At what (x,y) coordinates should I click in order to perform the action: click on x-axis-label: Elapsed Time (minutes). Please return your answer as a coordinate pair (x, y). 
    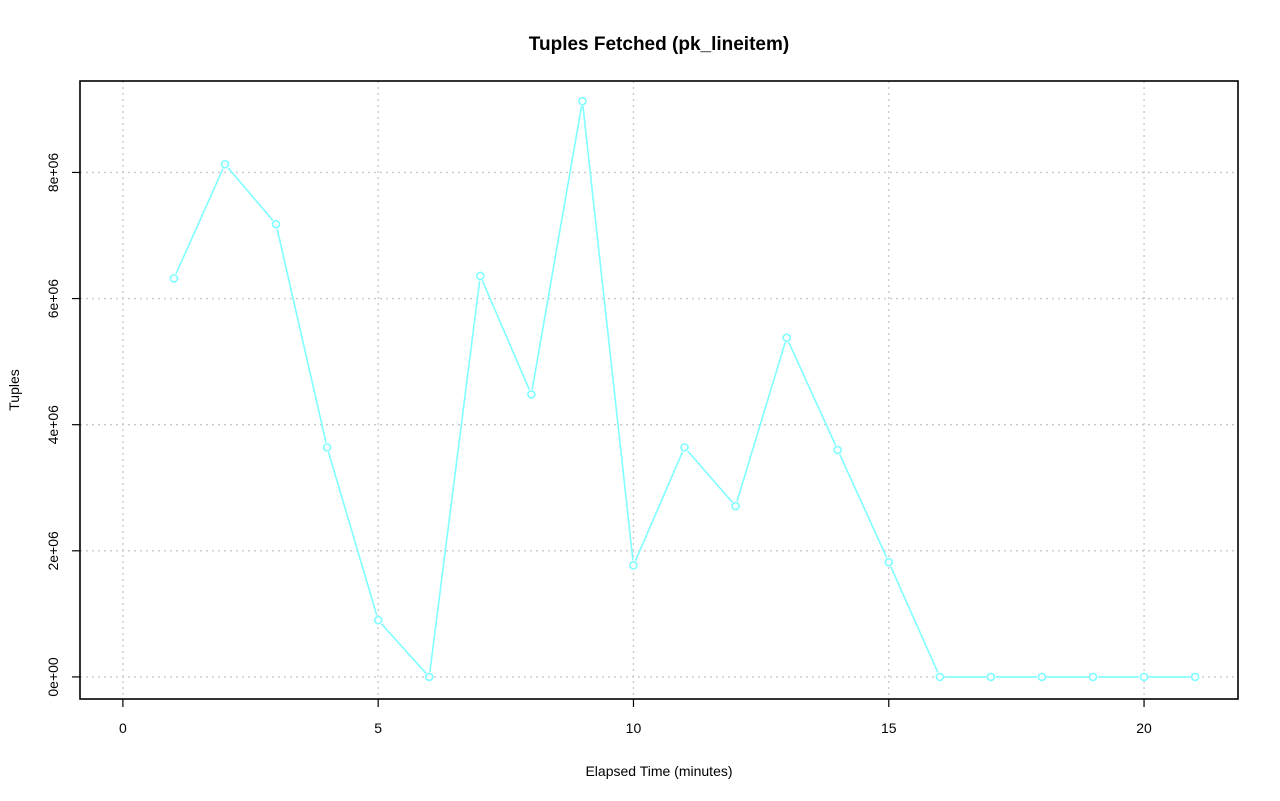
    Looking at the image, I should click on (658, 771).